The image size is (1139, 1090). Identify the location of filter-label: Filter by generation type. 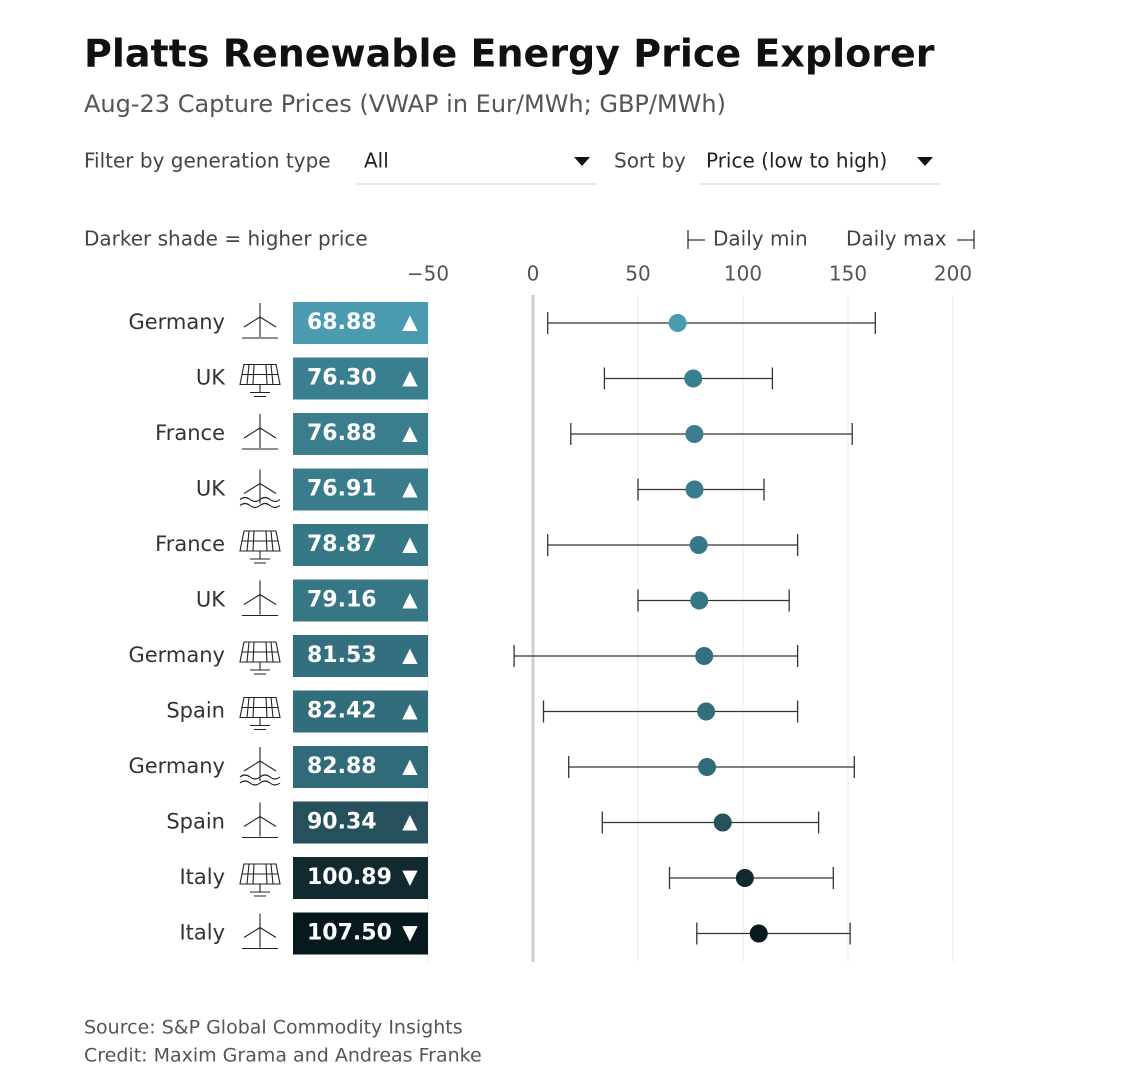
(207, 161).